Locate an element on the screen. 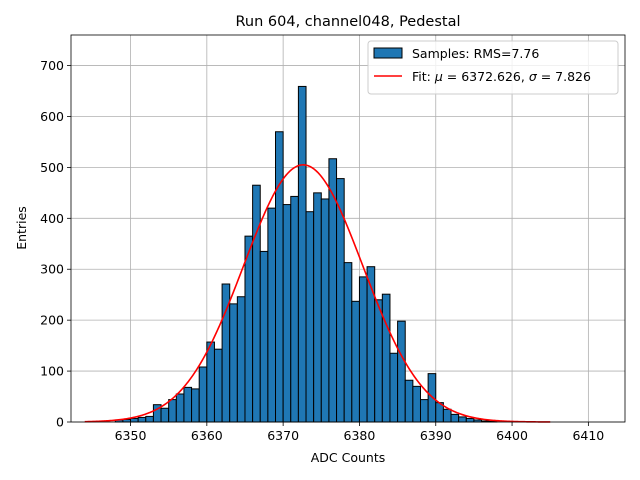 The height and width of the screenshot is (480, 640). x-axis-label: ADC Counts is located at coordinates (348, 457).